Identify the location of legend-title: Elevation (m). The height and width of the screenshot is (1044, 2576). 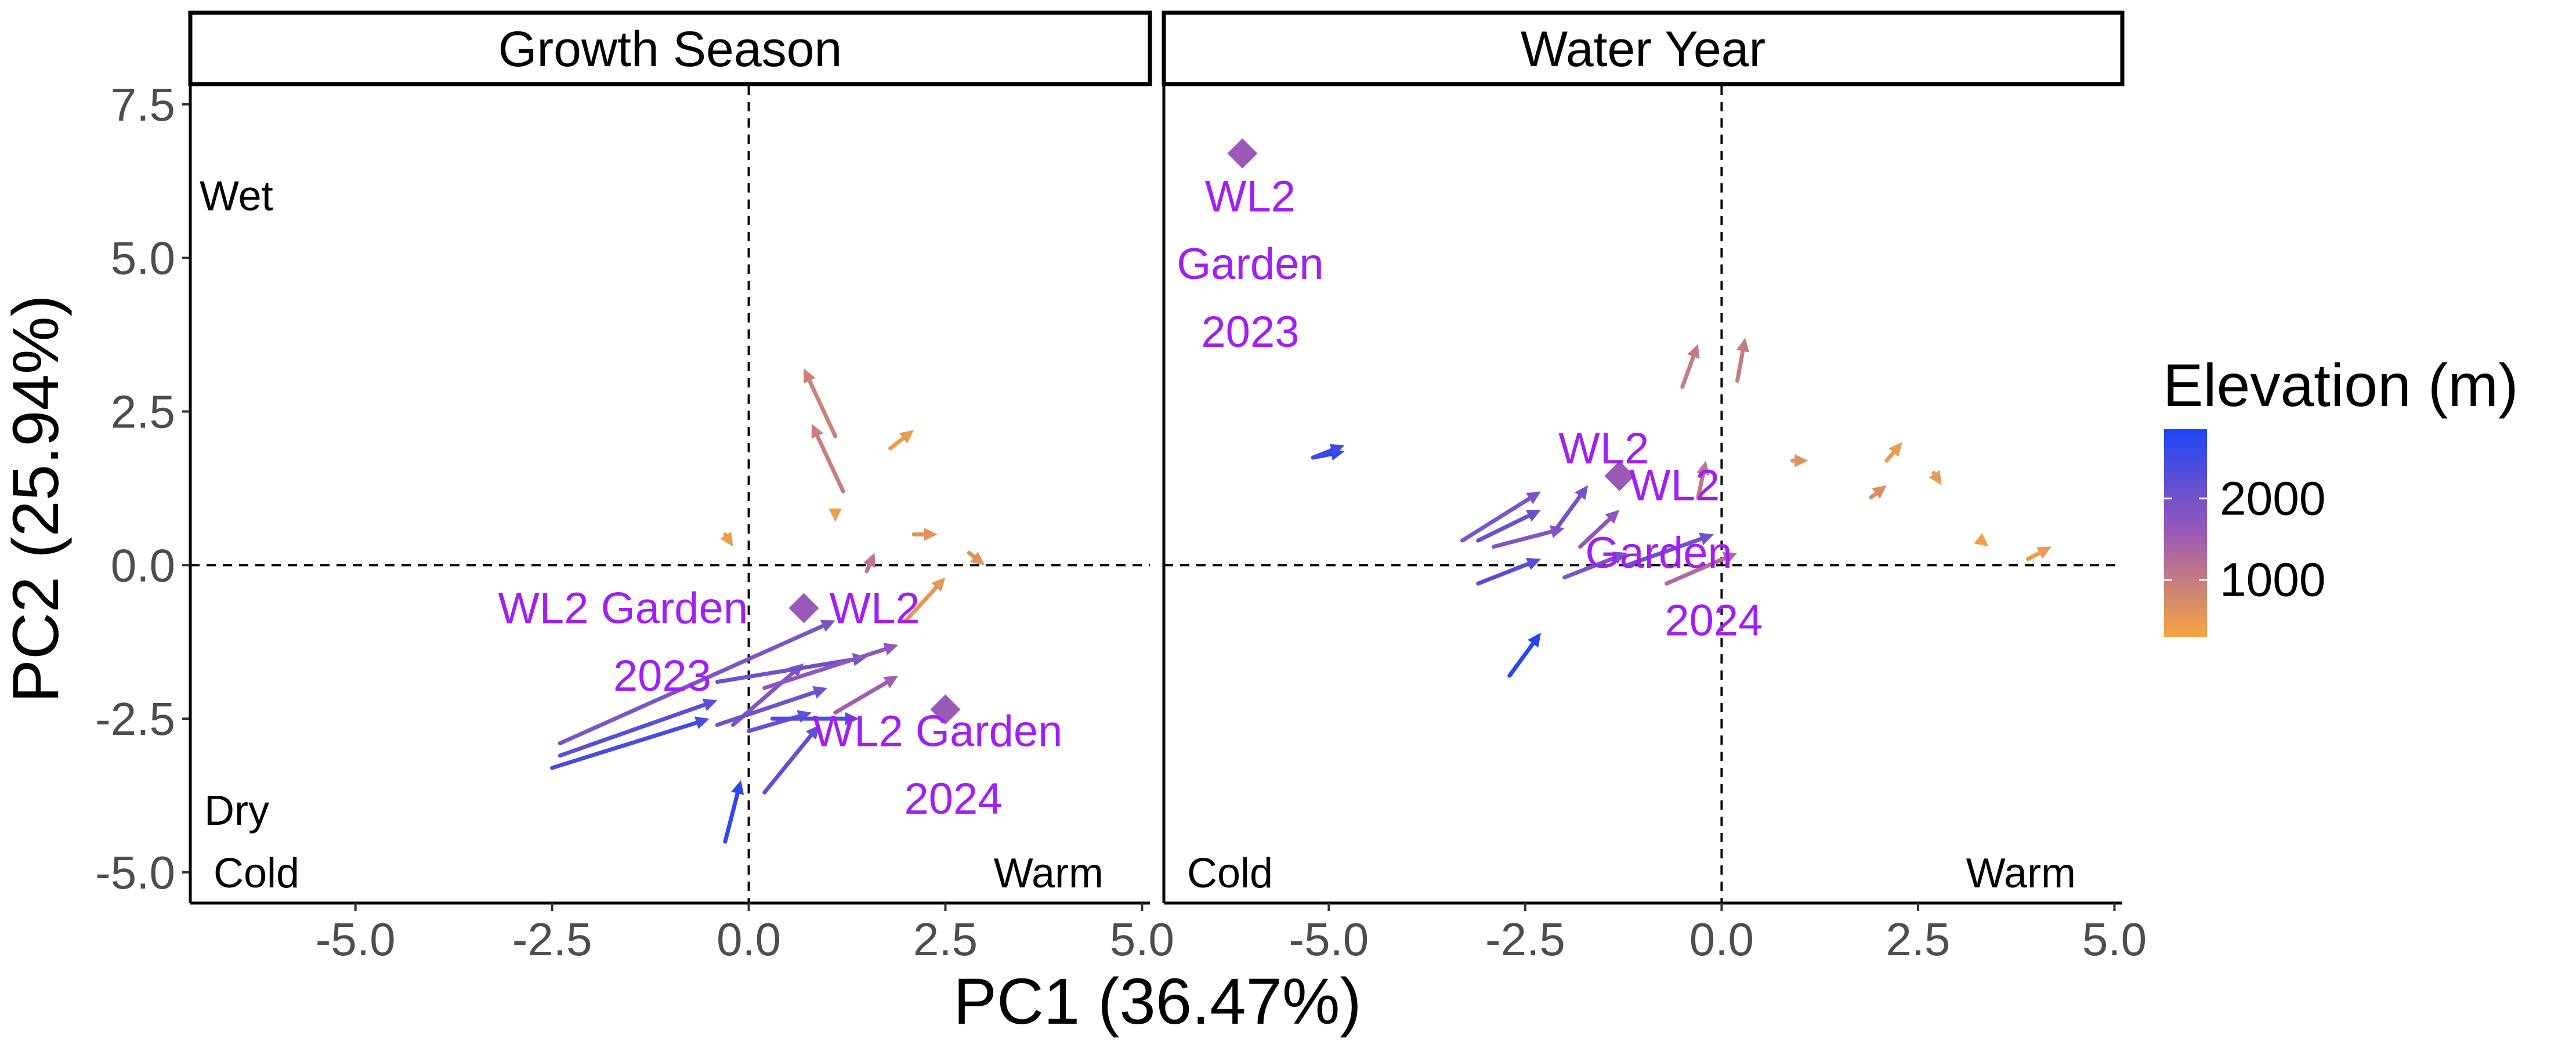
(2341, 385).